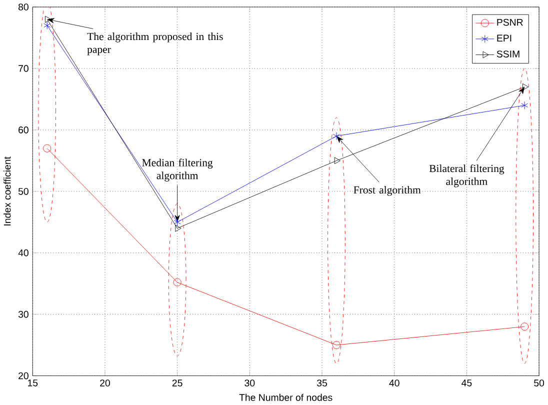 The height and width of the screenshot is (405, 548). What do you see at coordinates (155, 44) in the screenshot?
I see `annotation: The algorithm proposed in this paper` at bounding box center [155, 44].